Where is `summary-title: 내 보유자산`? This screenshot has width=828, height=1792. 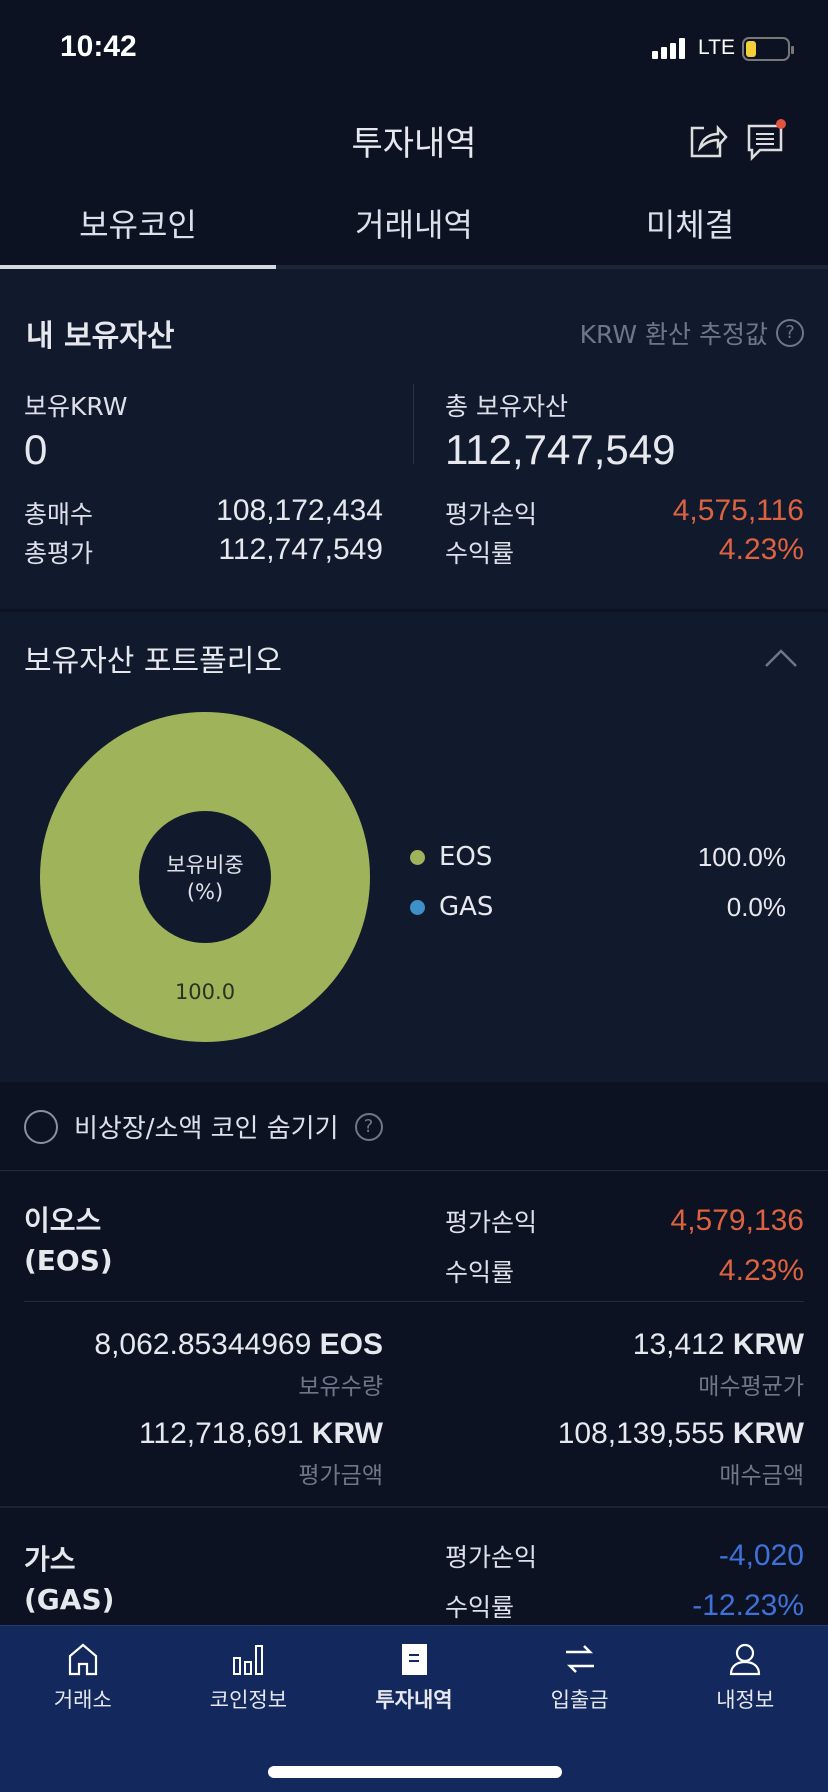 summary-title: 내 보유자산 is located at coordinates (100, 336).